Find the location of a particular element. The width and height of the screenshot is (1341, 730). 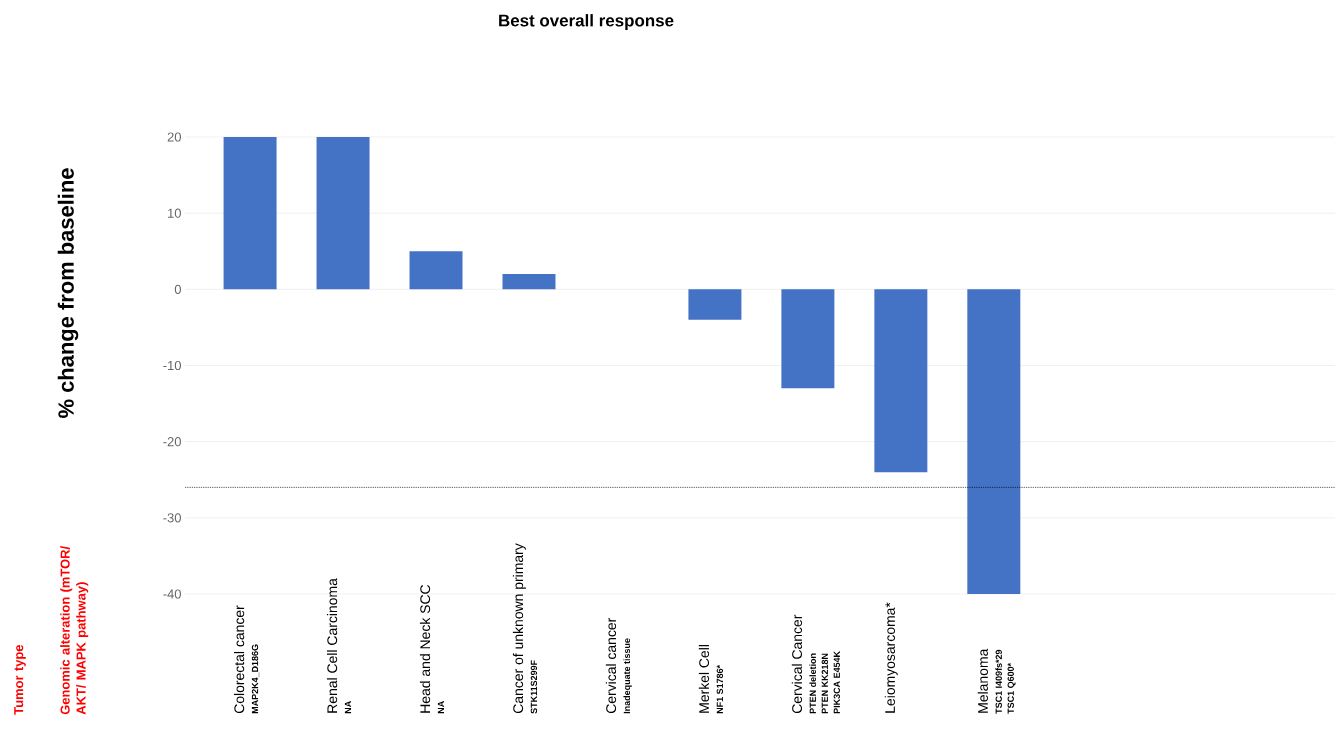

y-tick-label: -20 is located at coordinates (172, 442).